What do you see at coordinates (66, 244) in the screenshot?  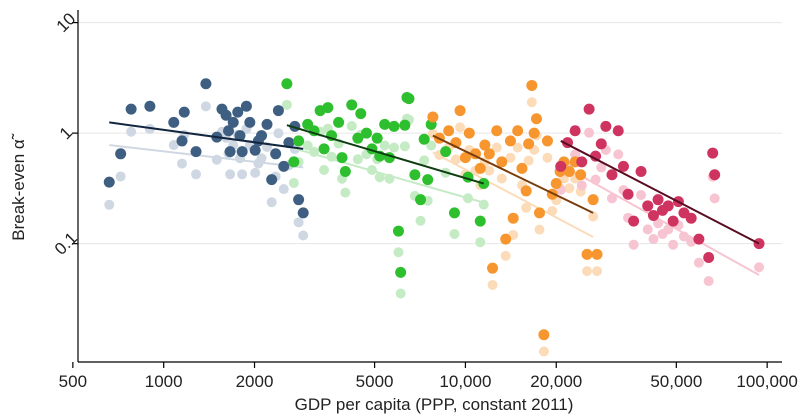 I see `y-tick-label: 0.1` at bounding box center [66, 244].